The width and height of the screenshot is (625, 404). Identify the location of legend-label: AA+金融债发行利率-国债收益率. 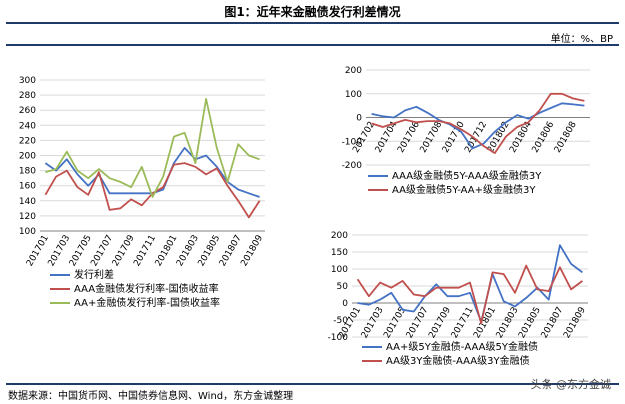
(147, 302).